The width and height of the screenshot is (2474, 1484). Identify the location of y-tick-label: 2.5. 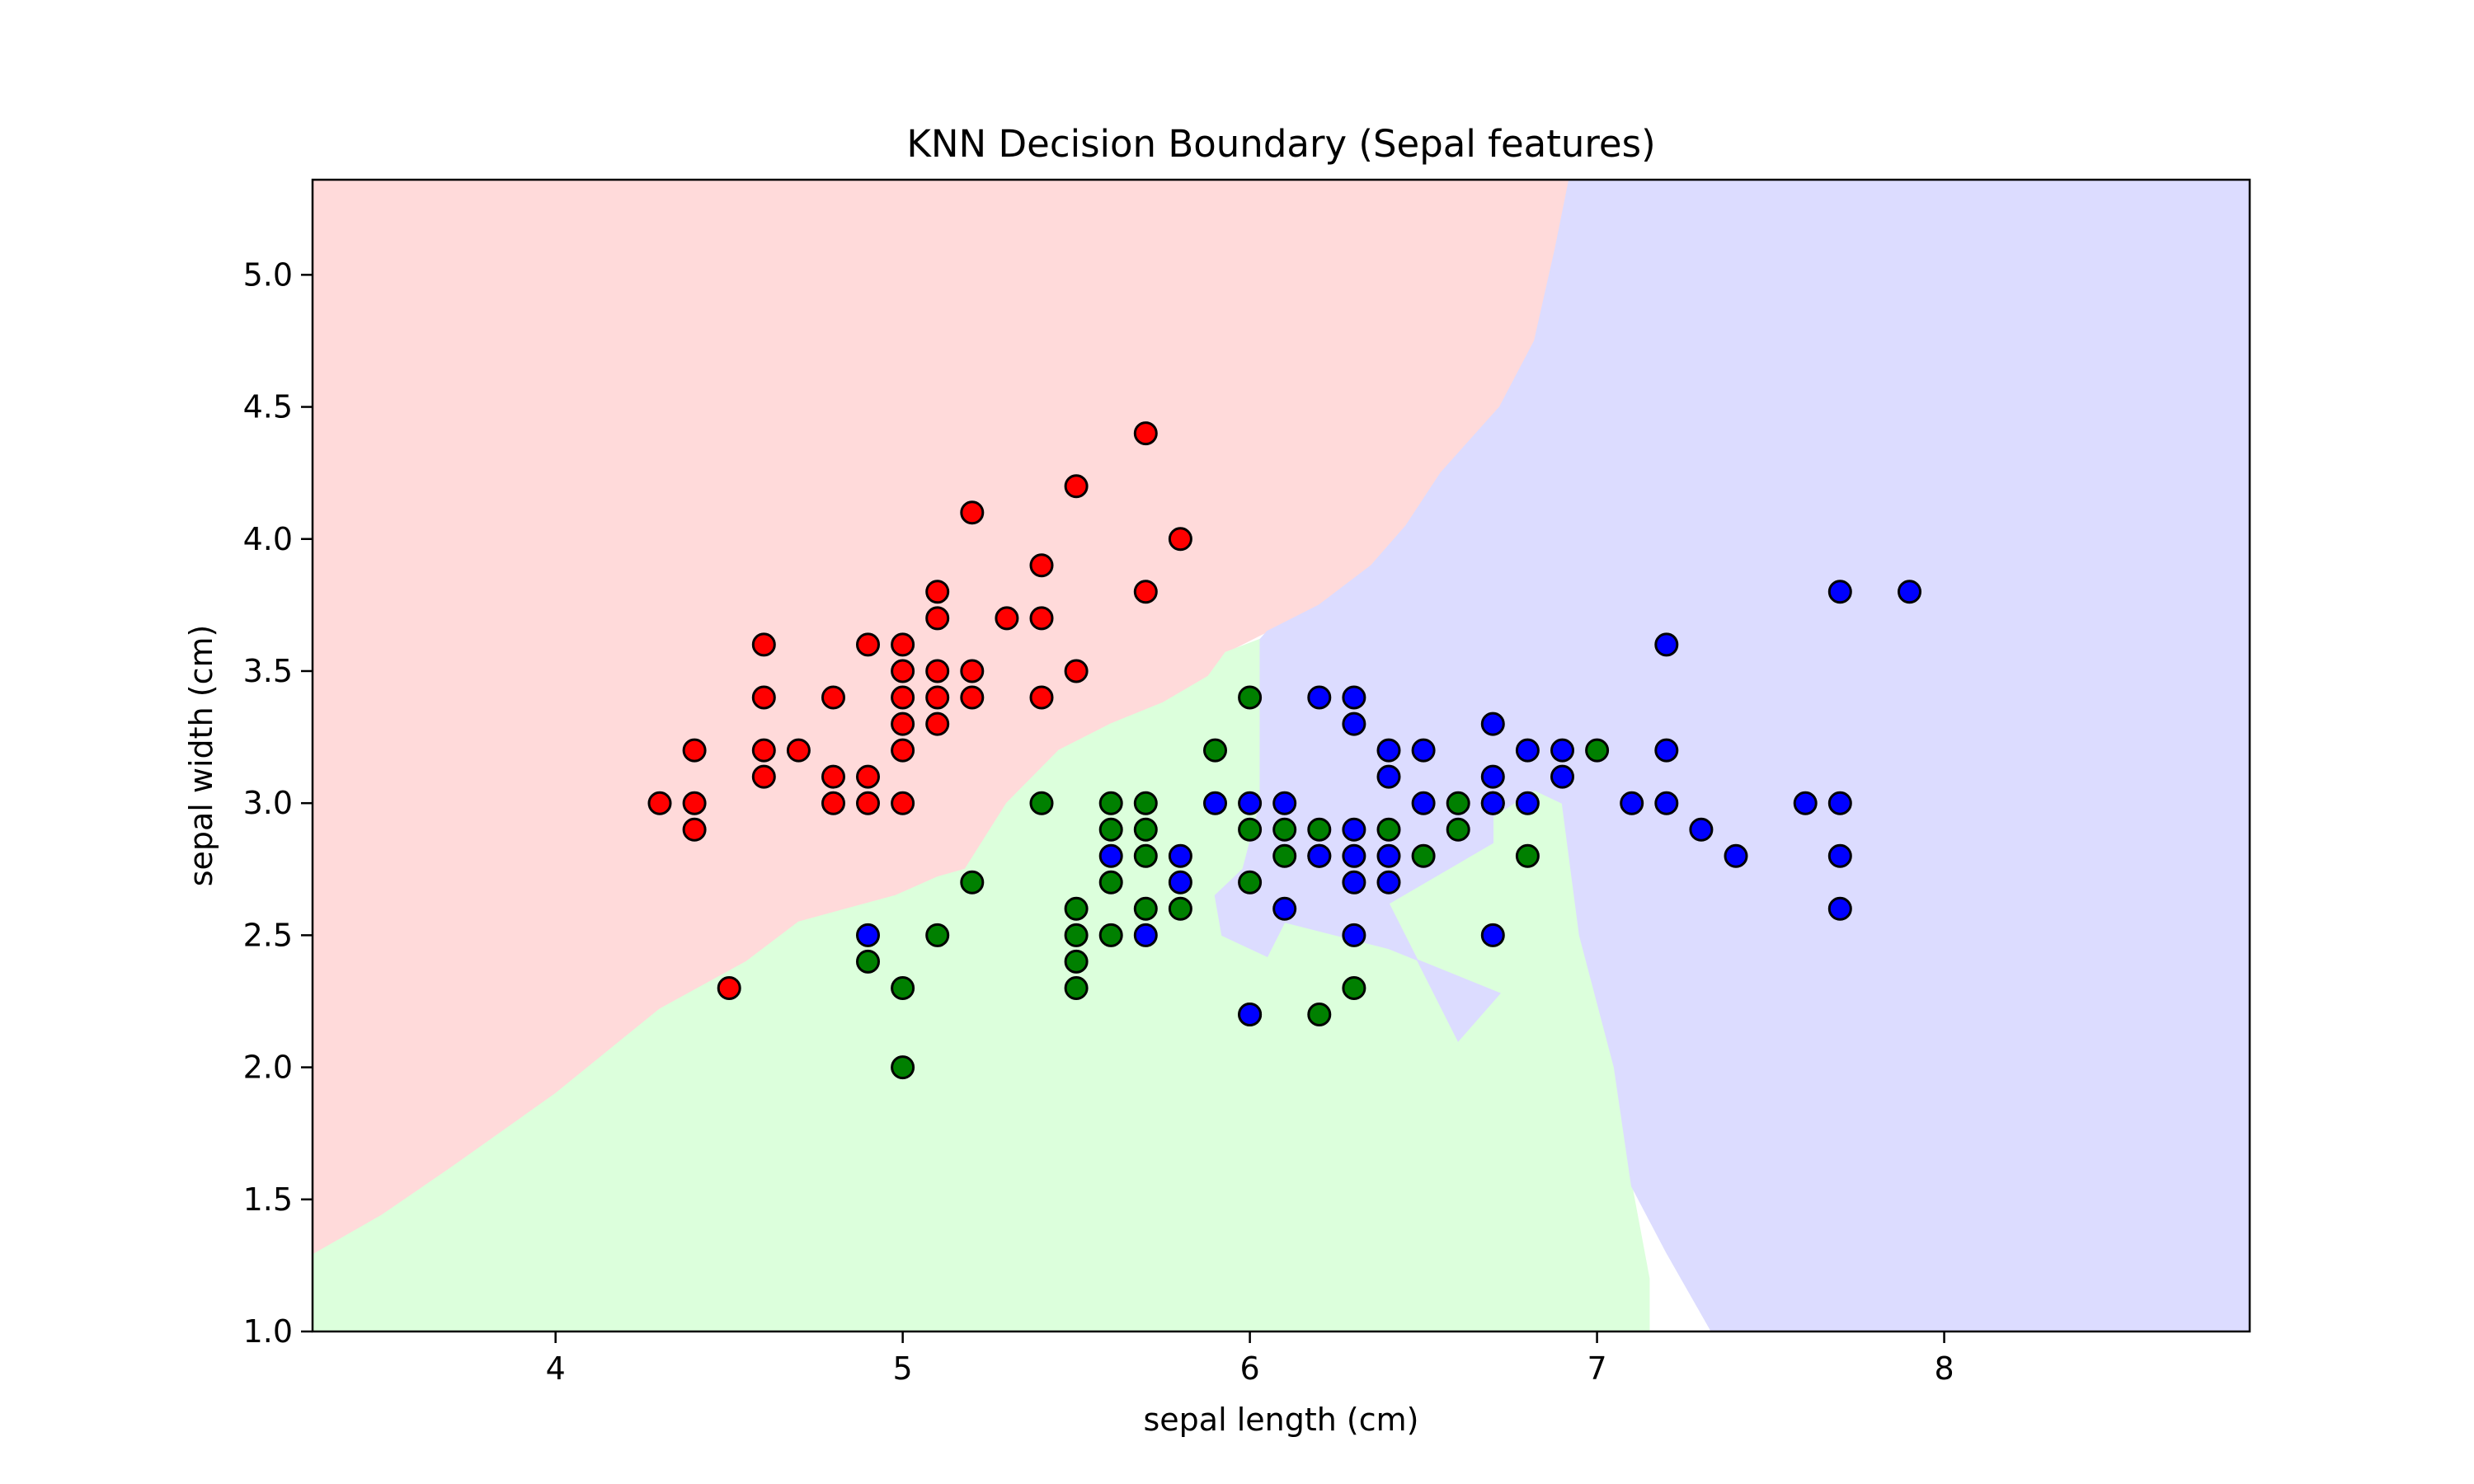
(268, 935).